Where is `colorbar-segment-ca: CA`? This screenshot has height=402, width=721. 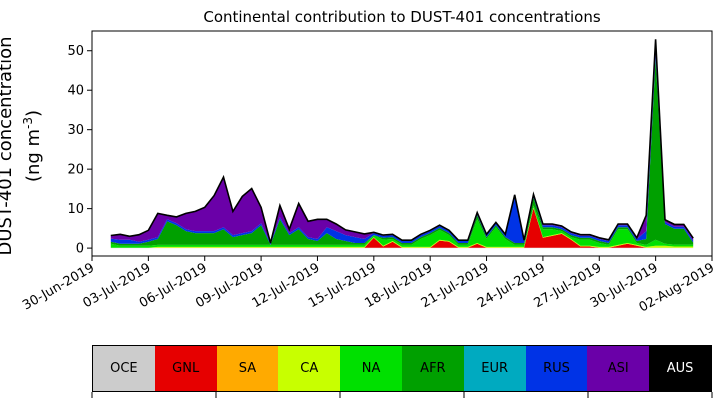 colorbar-segment-ca: CA is located at coordinates (309, 368).